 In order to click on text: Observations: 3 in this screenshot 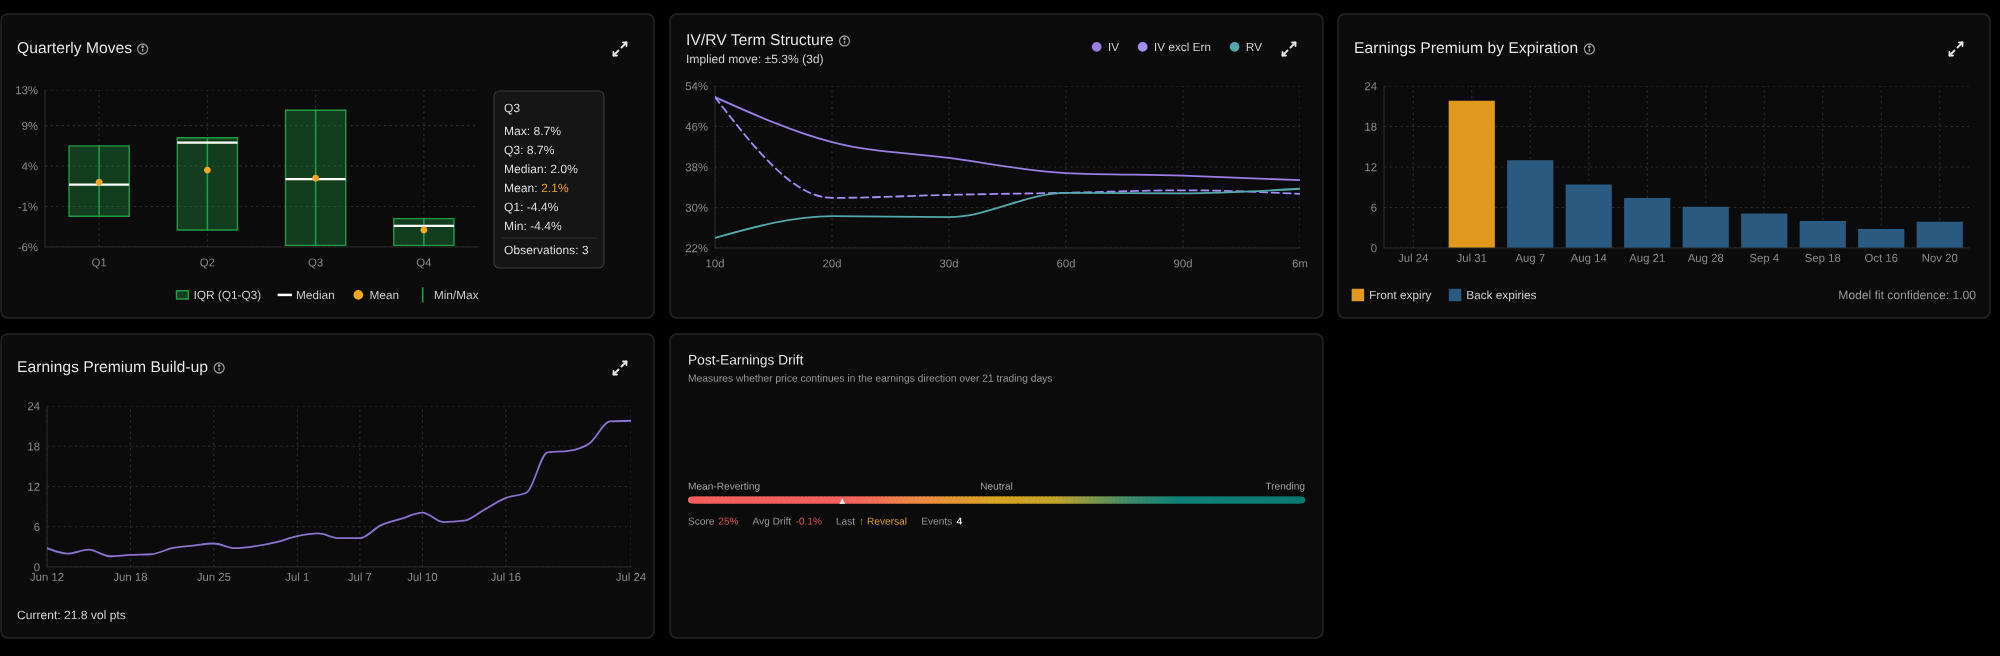, I will do `click(546, 250)`.